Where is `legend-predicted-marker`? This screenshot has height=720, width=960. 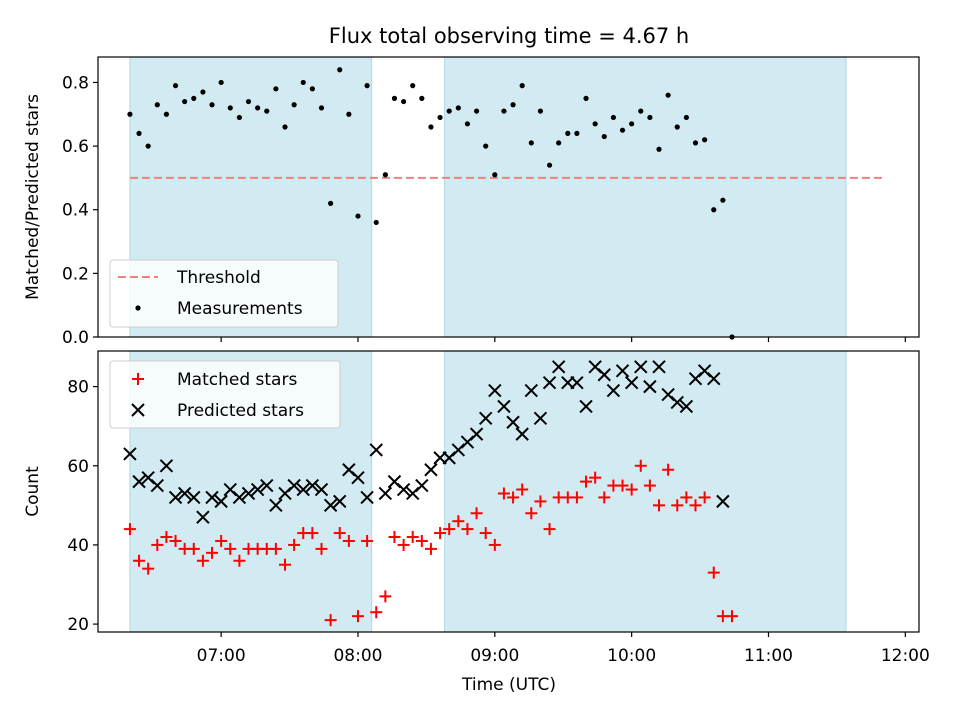 legend-predicted-marker is located at coordinates (138, 410).